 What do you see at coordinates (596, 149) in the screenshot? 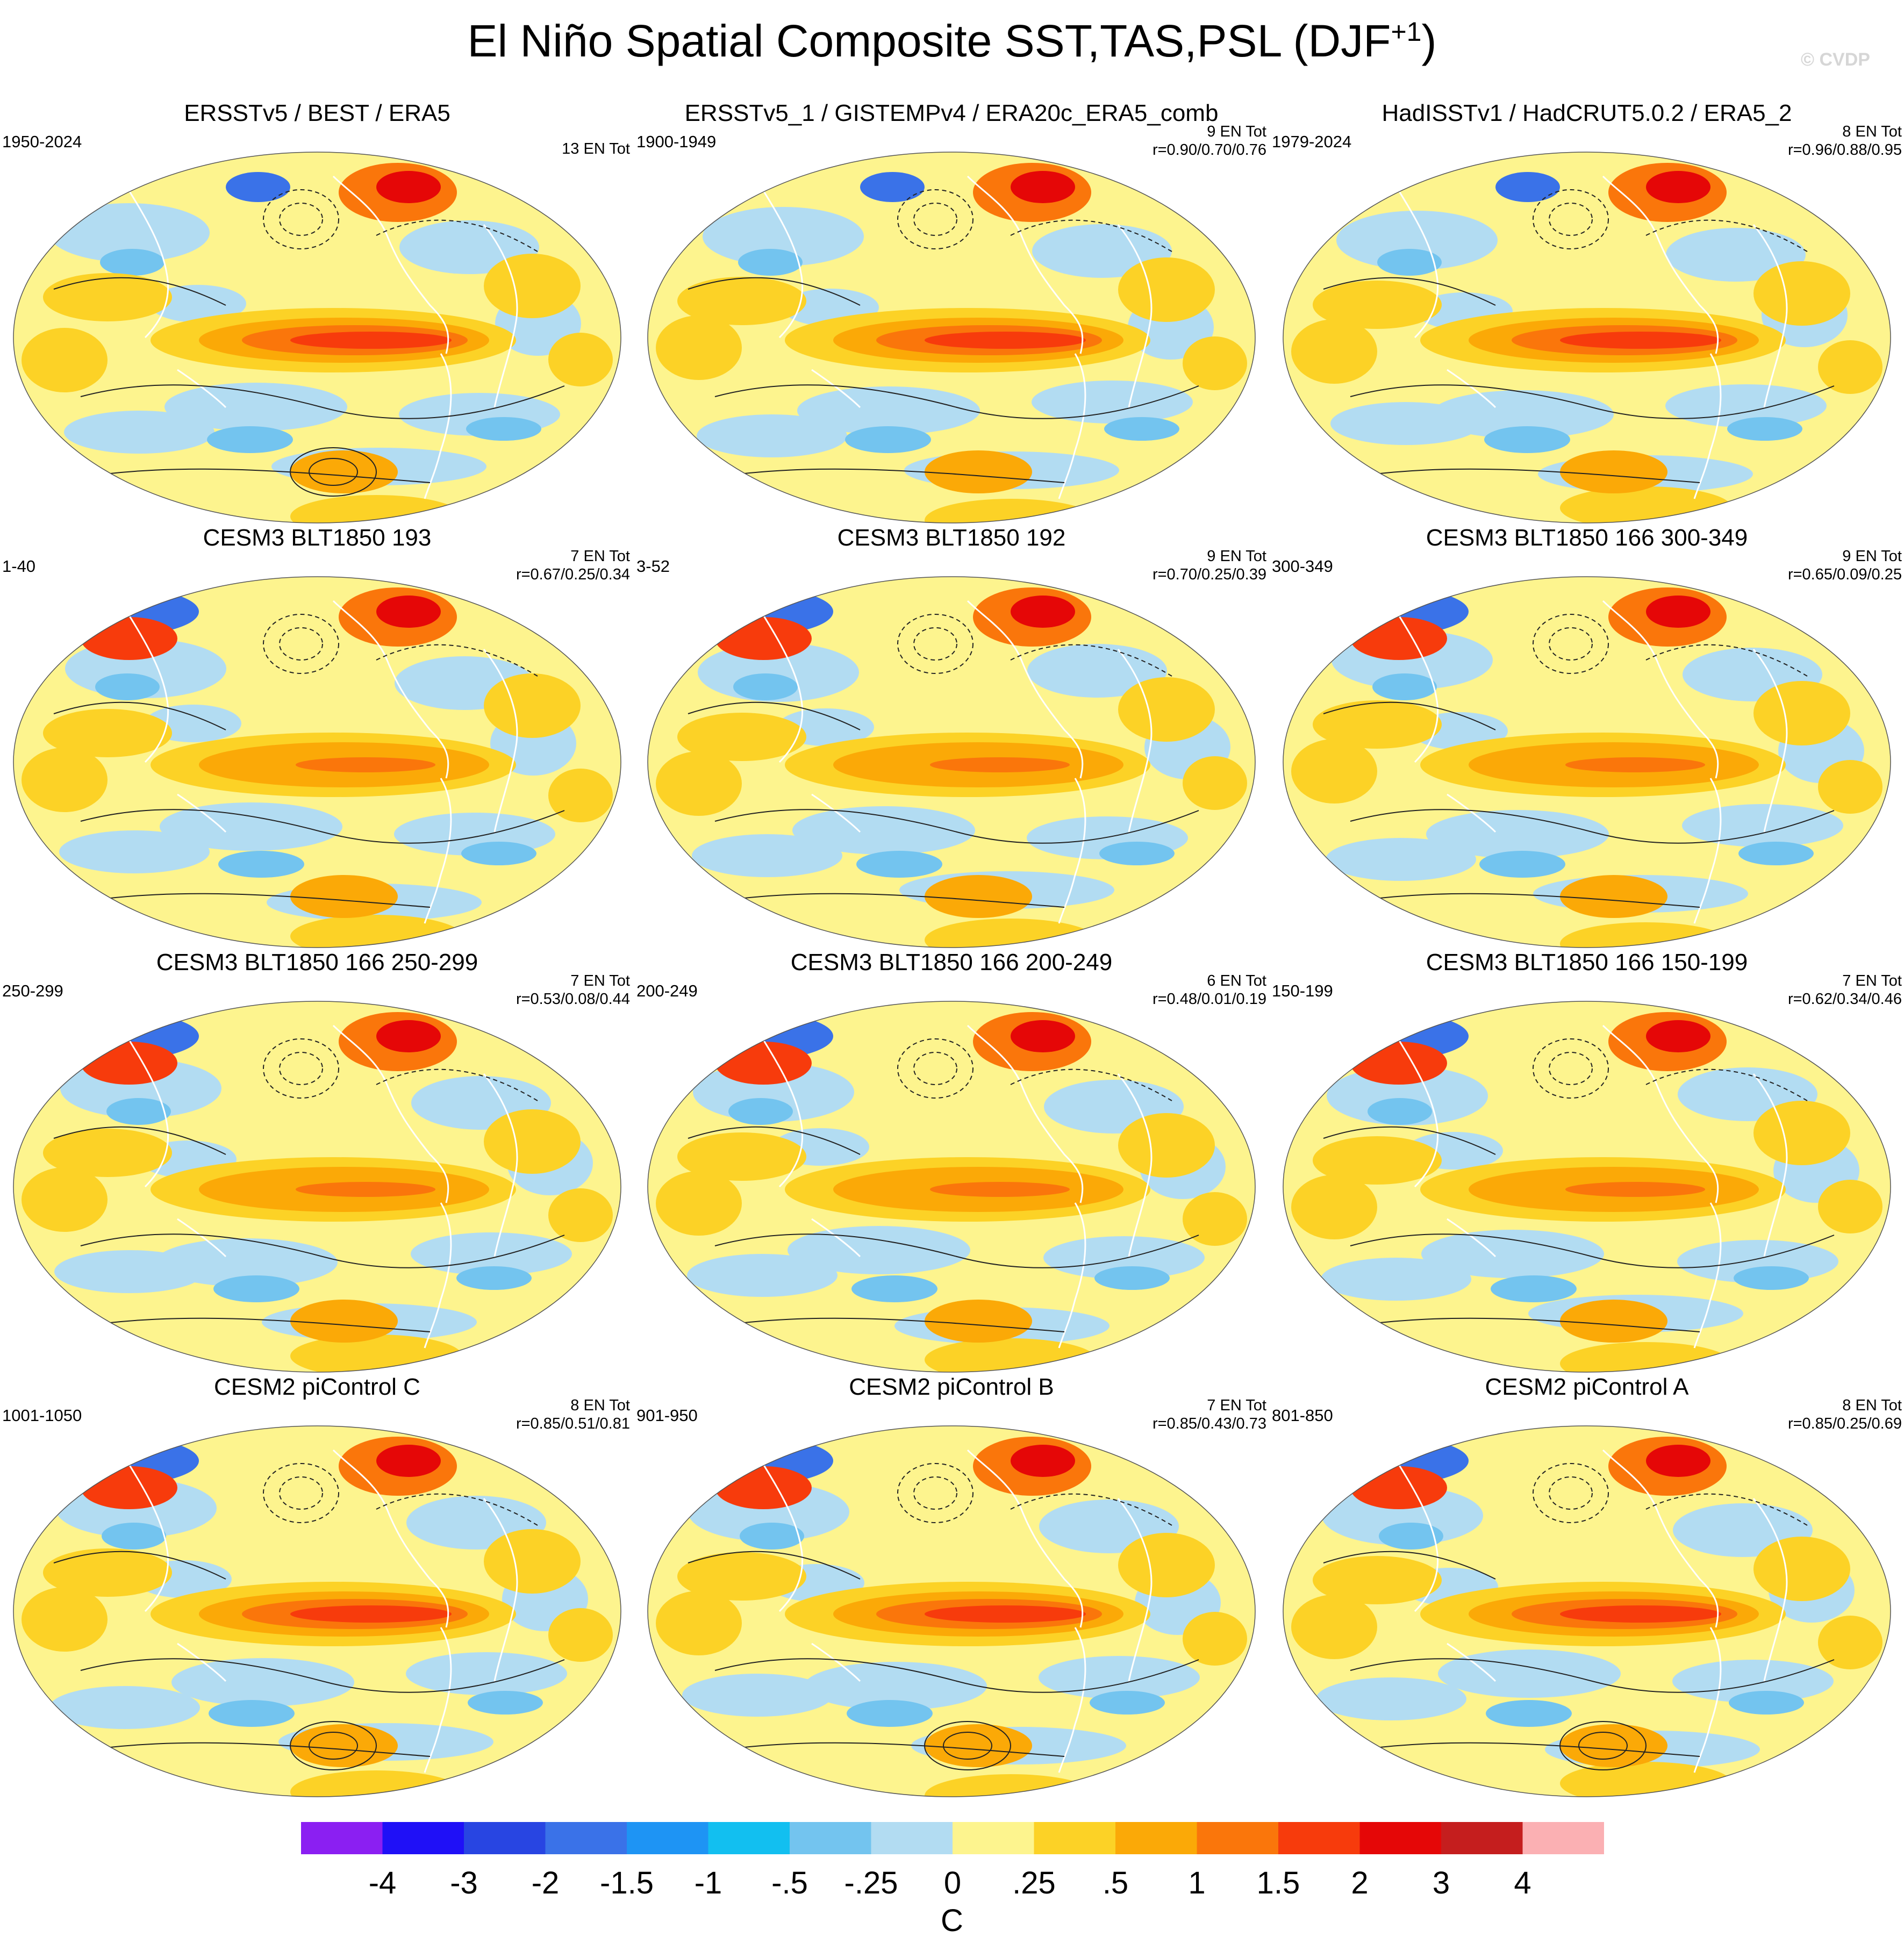
I see `panel-ensemble-info: 13 EN Tot` at bounding box center [596, 149].